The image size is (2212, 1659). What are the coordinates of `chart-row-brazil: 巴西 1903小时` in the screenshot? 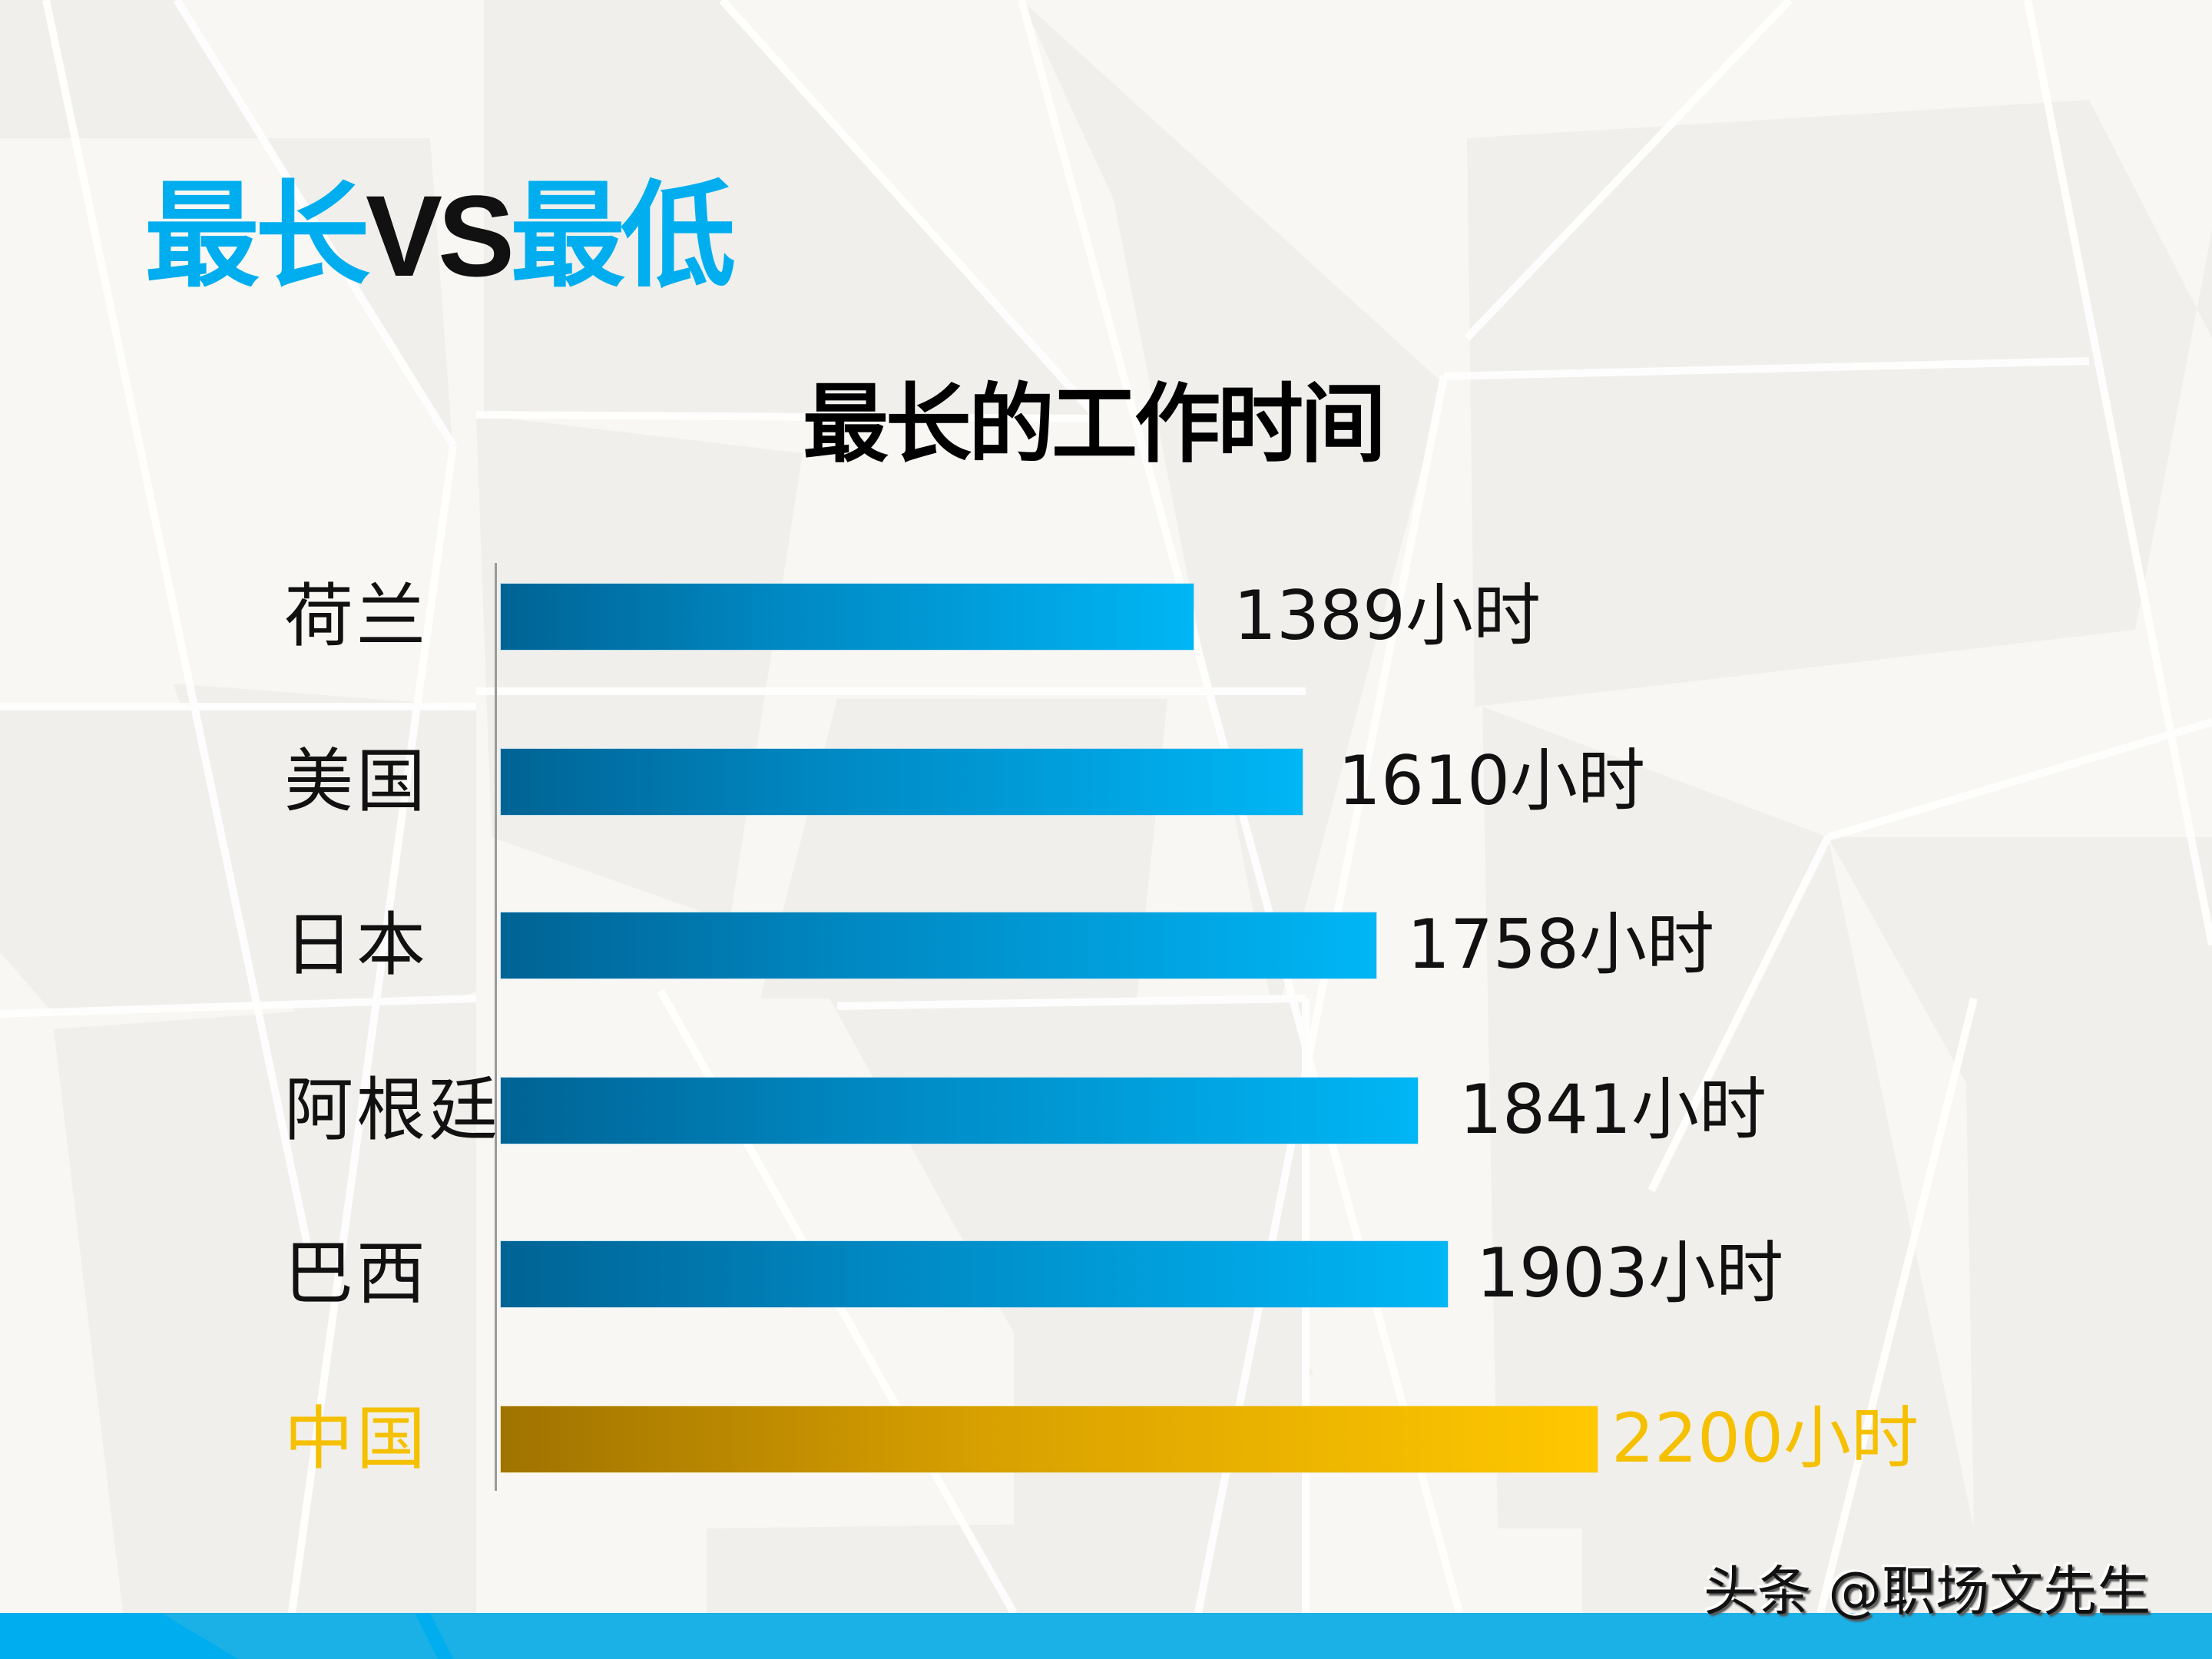 It's located at (1106, 1274).